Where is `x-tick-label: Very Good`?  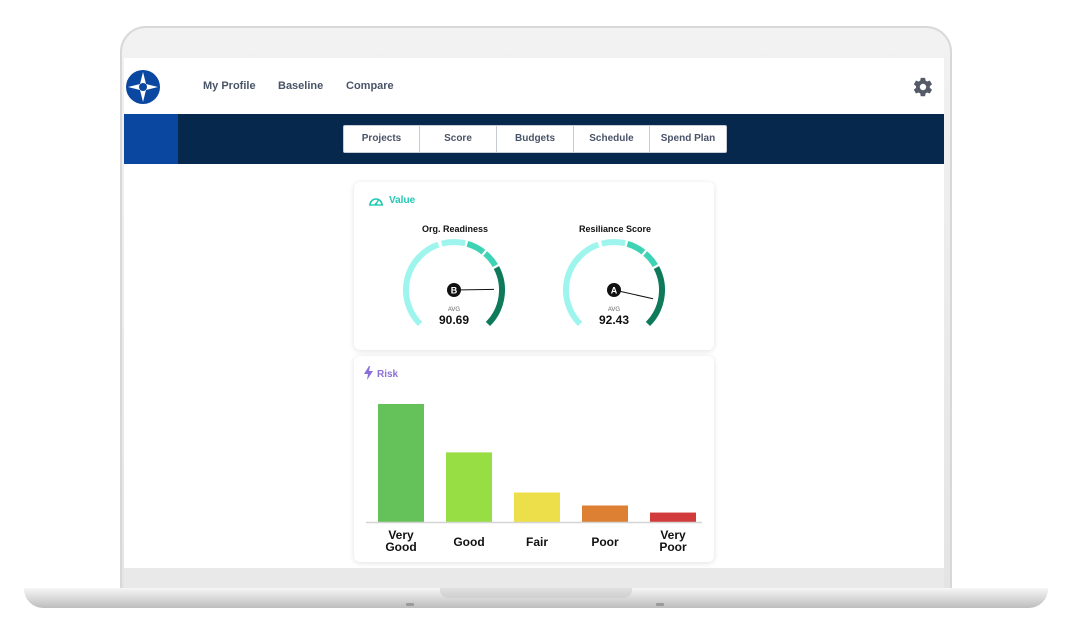
x-tick-label: Very Good is located at coordinates (400, 541).